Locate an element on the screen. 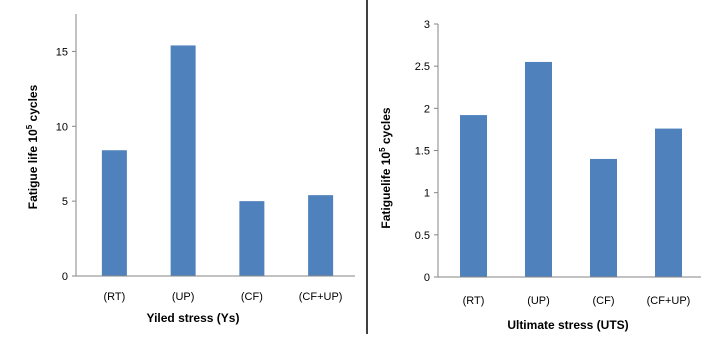 This screenshot has height=339, width=703. y-axis-title: Fatigue life 105 cycles is located at coordinates (32, 146).